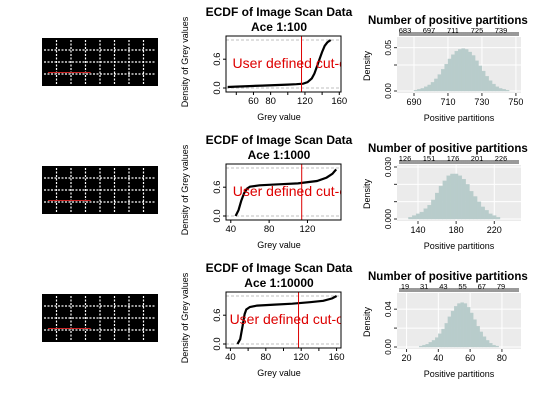  What do you see at coordinates (453, 158) in the screenshot?
I see `hist-top-tick-label: 176` at bounding box center [453, 158].